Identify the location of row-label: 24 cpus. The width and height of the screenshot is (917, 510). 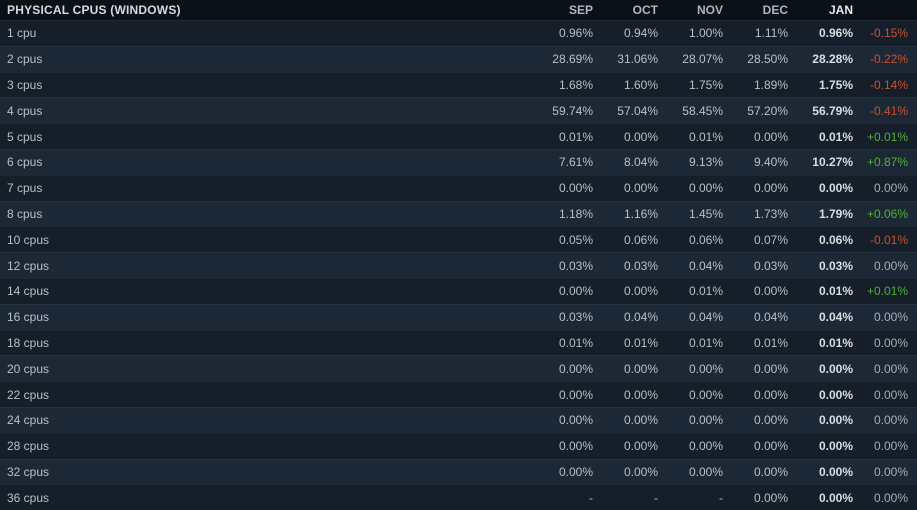
(28, 420).